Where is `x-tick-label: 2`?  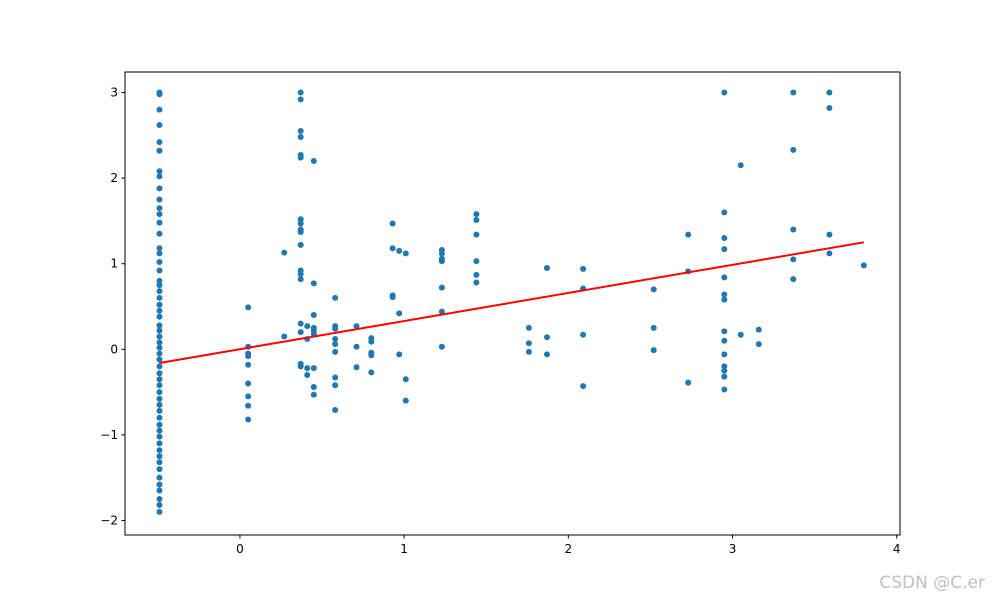 x-tick-label: 2 is located at coordinates (569, 549).